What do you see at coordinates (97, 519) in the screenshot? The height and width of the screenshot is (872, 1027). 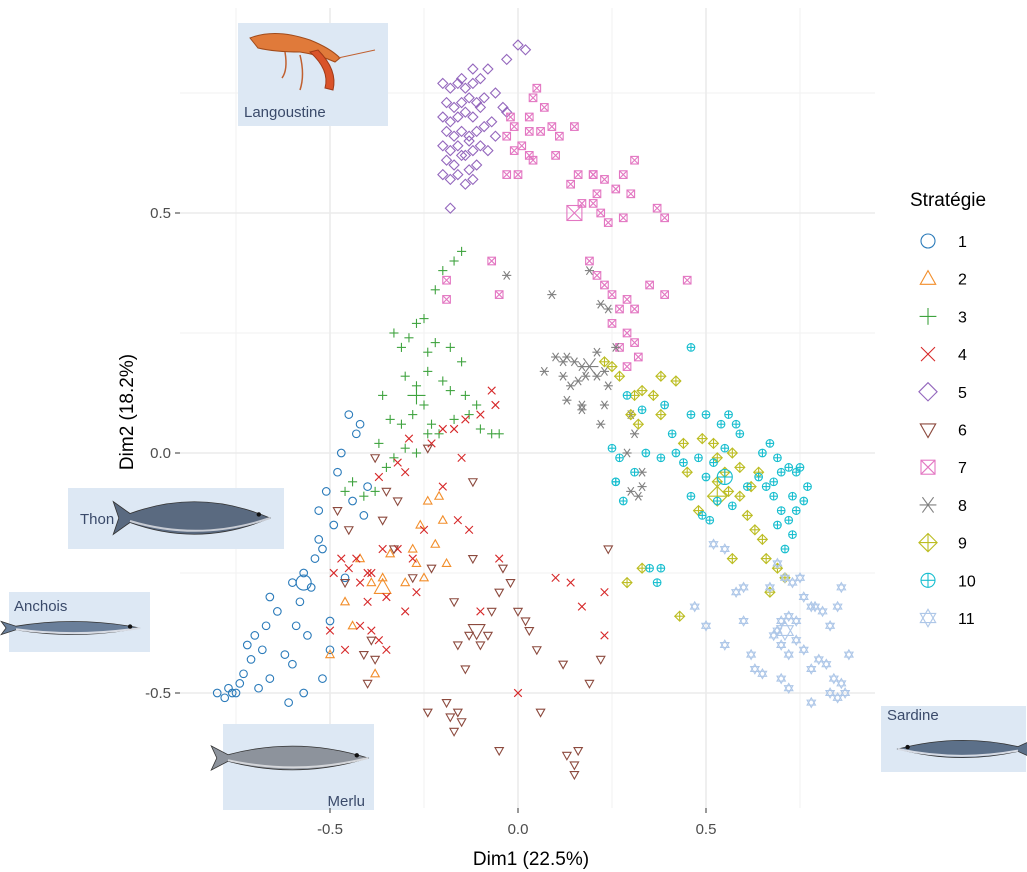 I see `picture-label: Thon` at bounding box center [97, 519].